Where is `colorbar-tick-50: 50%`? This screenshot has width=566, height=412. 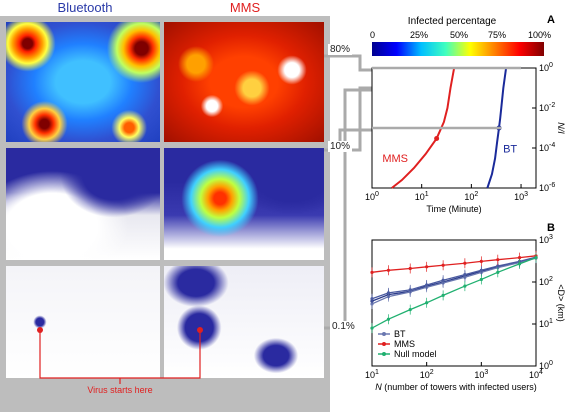 colorbar-tick-50: 50% is located at coordinates (459, 35).